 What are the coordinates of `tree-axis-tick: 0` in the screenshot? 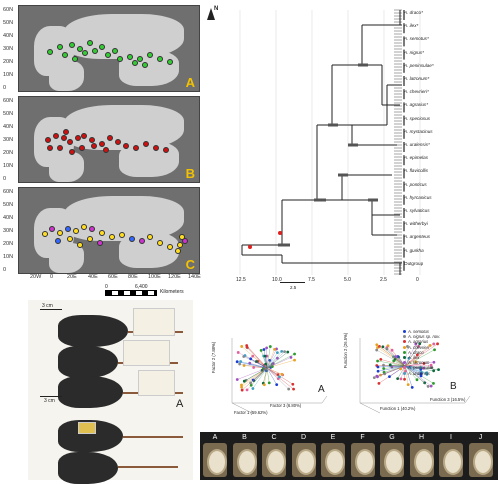 It's located at (417, 280).